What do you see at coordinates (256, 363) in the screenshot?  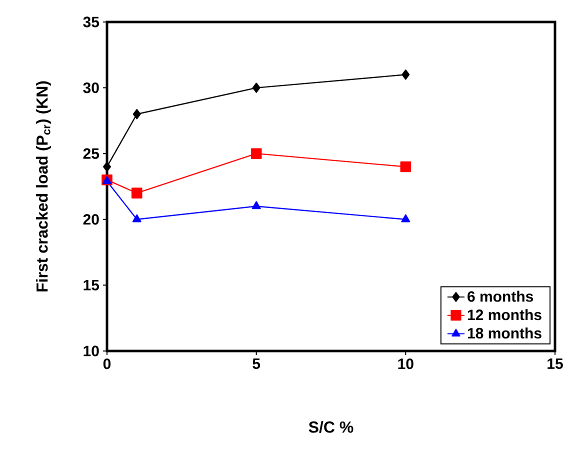 I see `x-tick-label: 5` at bounding box center [256, 363].